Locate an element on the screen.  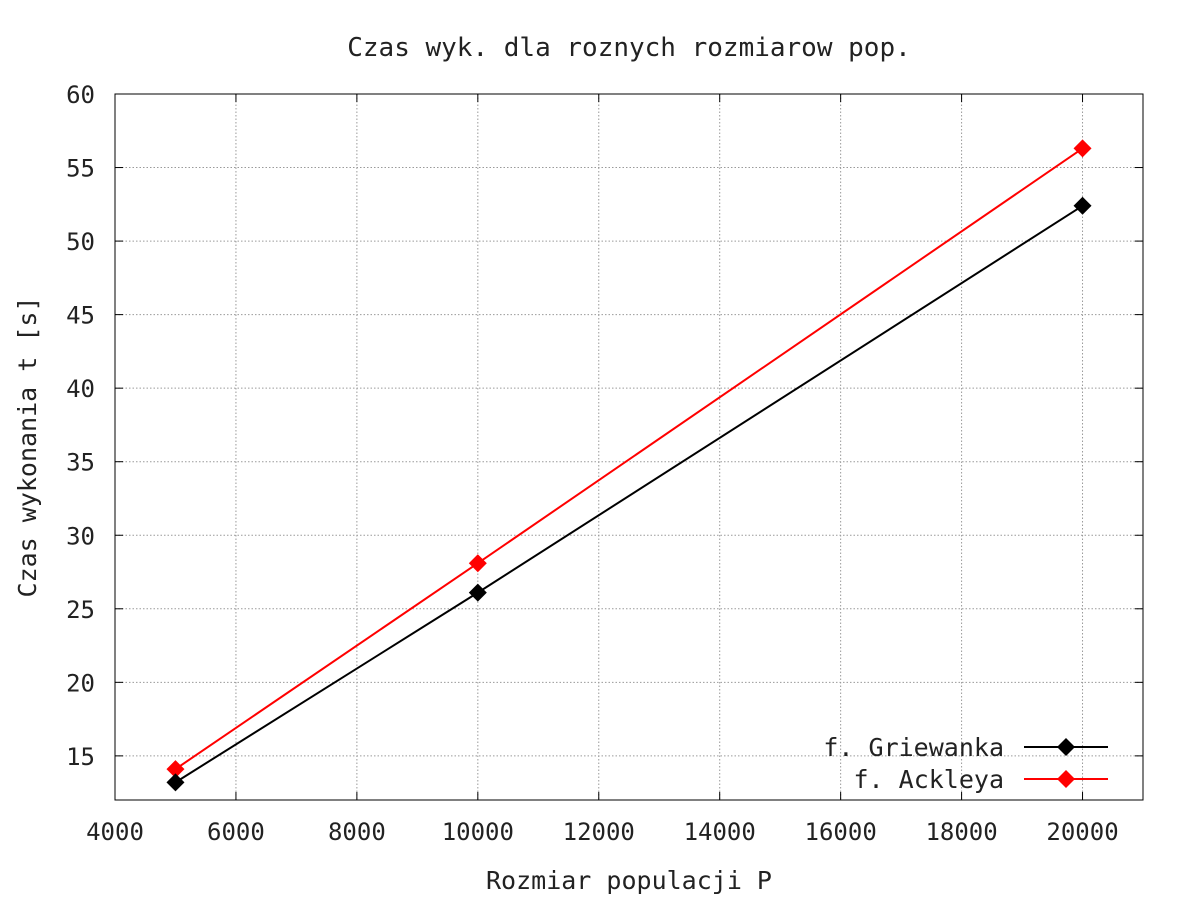
x-tick-label: 14000 is located at coordinates (720, 832).